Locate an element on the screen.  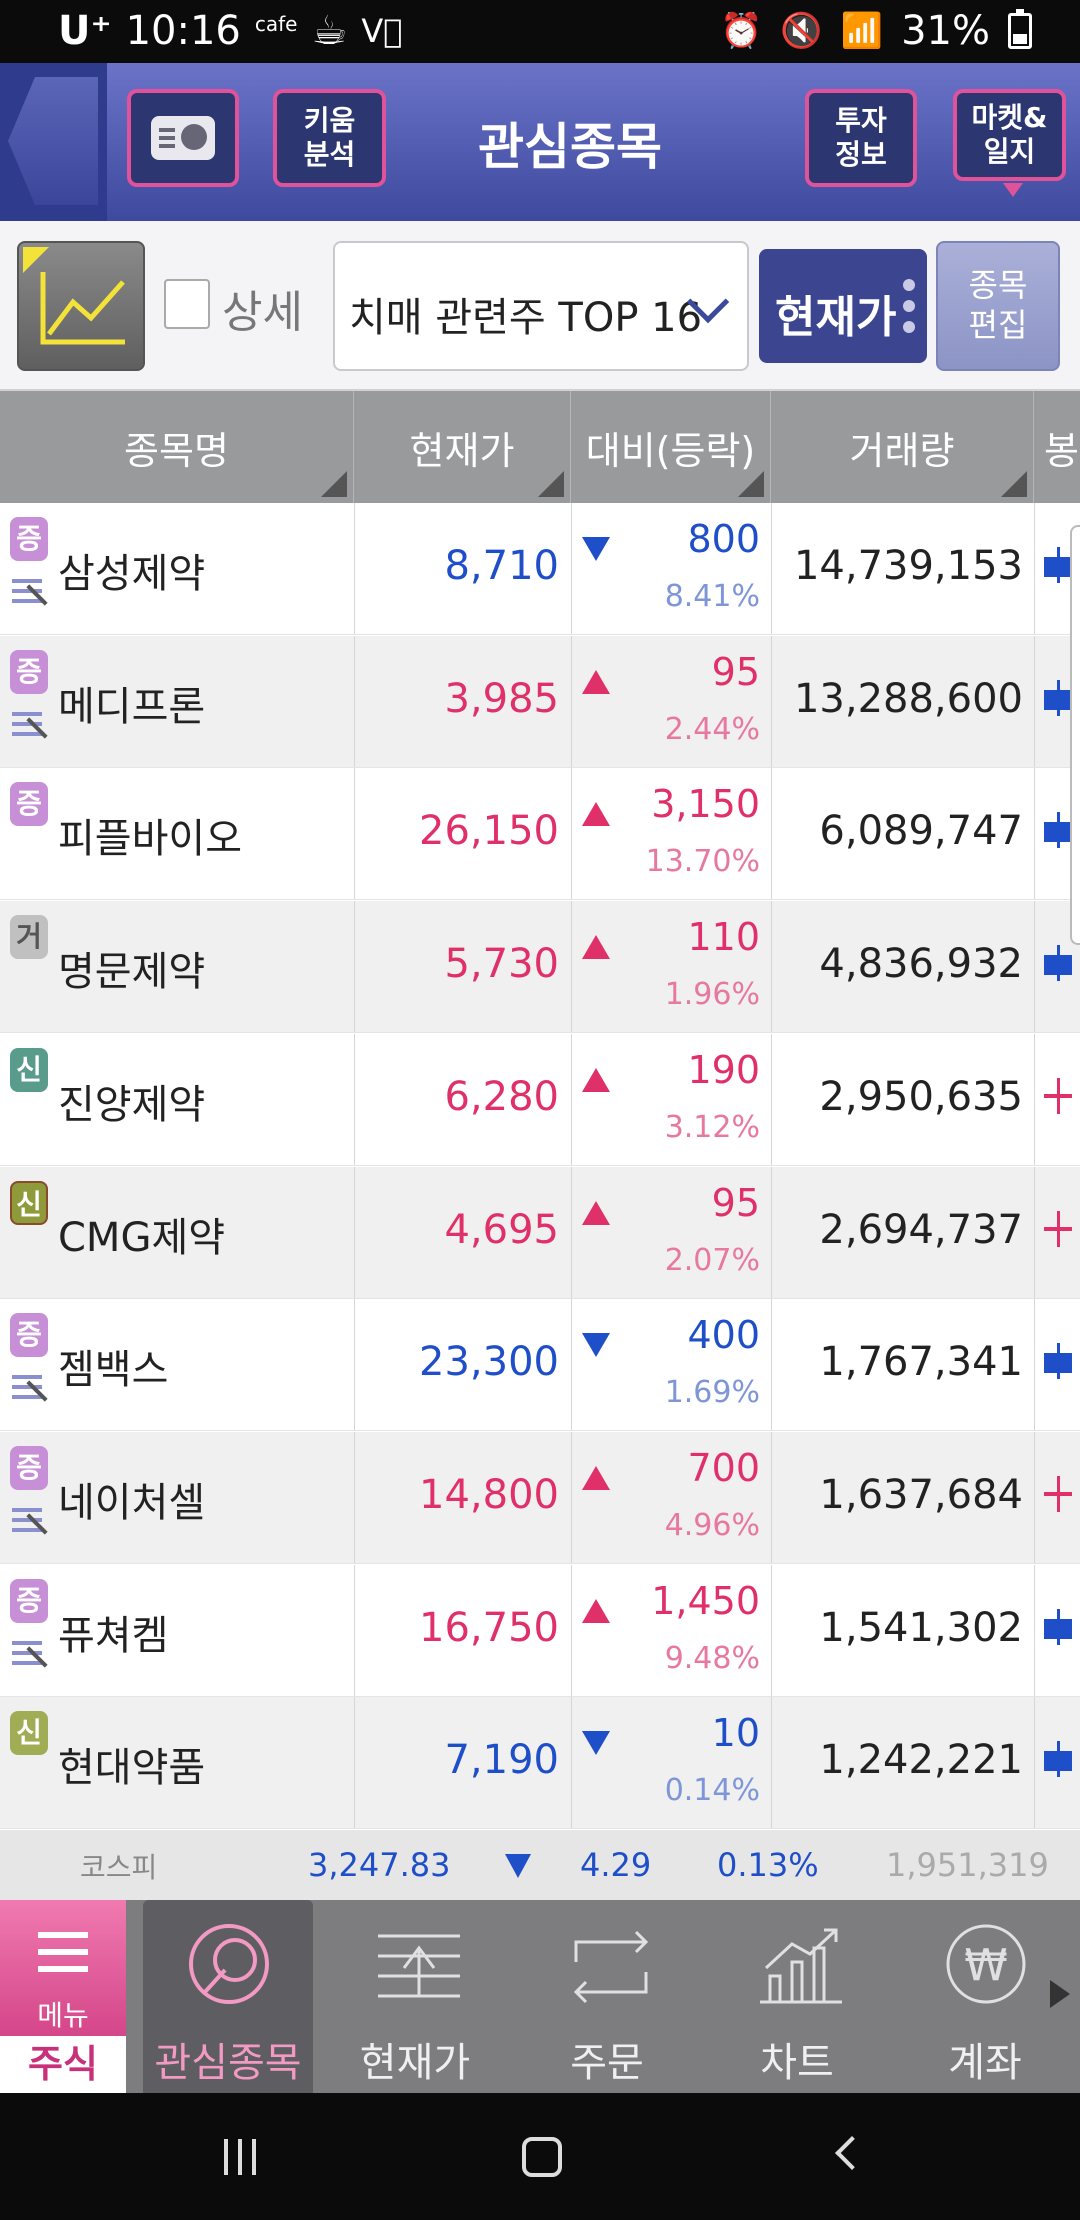
side-drawer-handle is located at coordinates (1075, 735).